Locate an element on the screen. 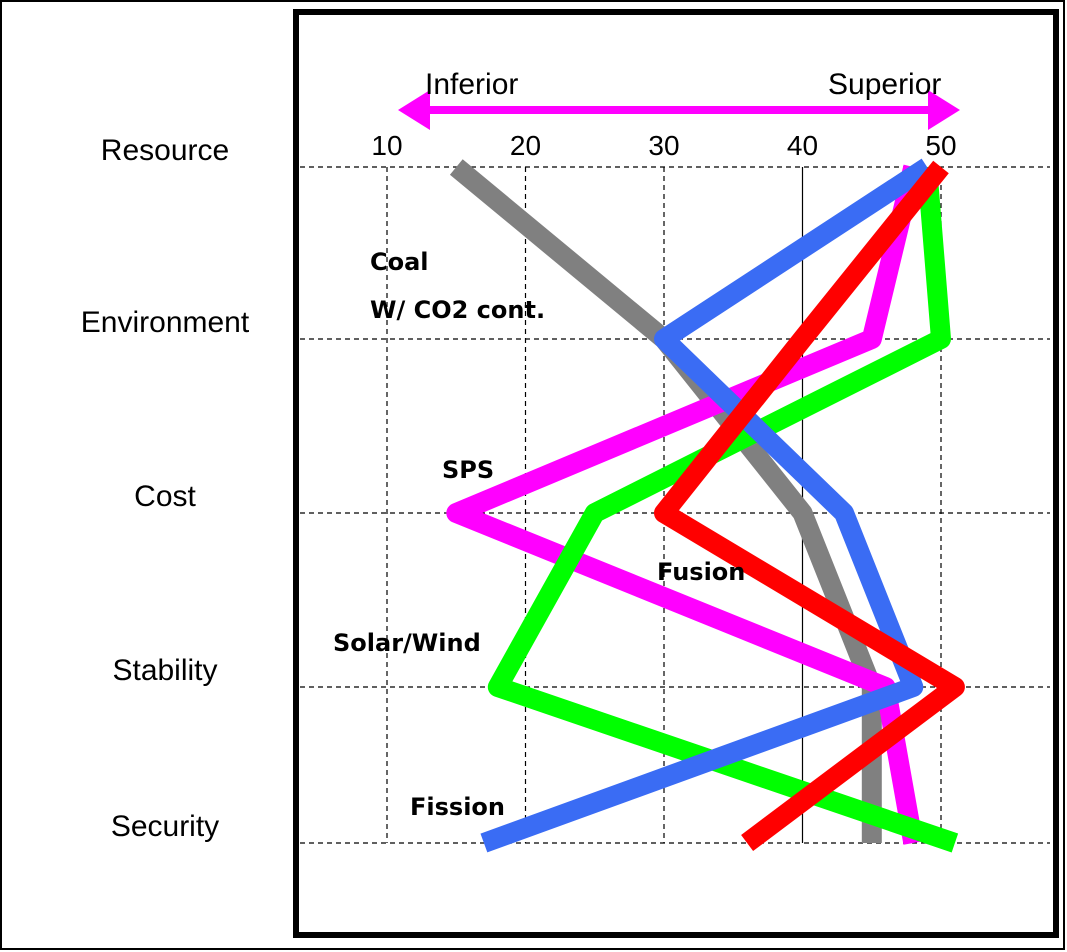  tick-label-40: 40 is located at coordinates (802, 145).